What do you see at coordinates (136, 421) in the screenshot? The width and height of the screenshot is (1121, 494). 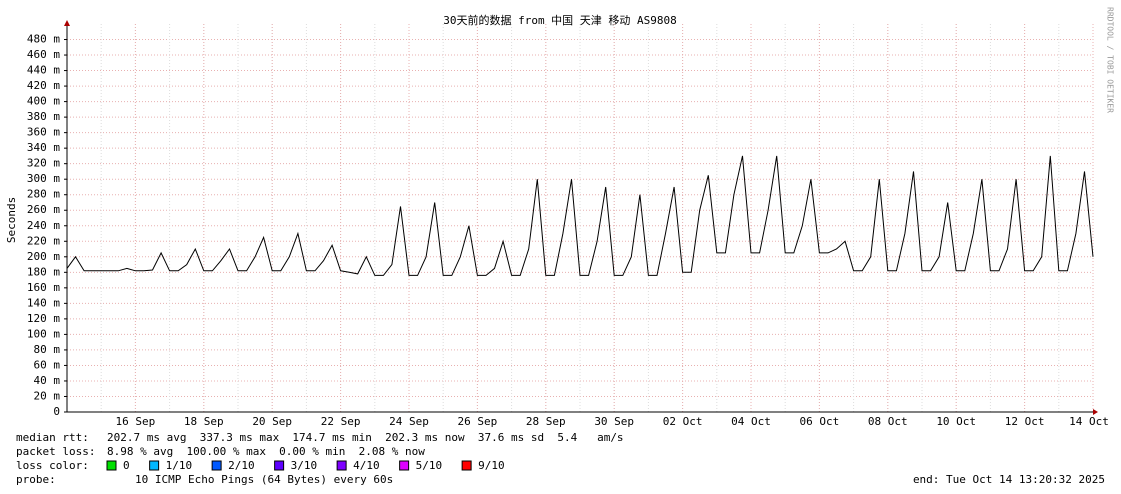 I see `x-tick-label: 16 Sep` at bounding box center [136, 421].